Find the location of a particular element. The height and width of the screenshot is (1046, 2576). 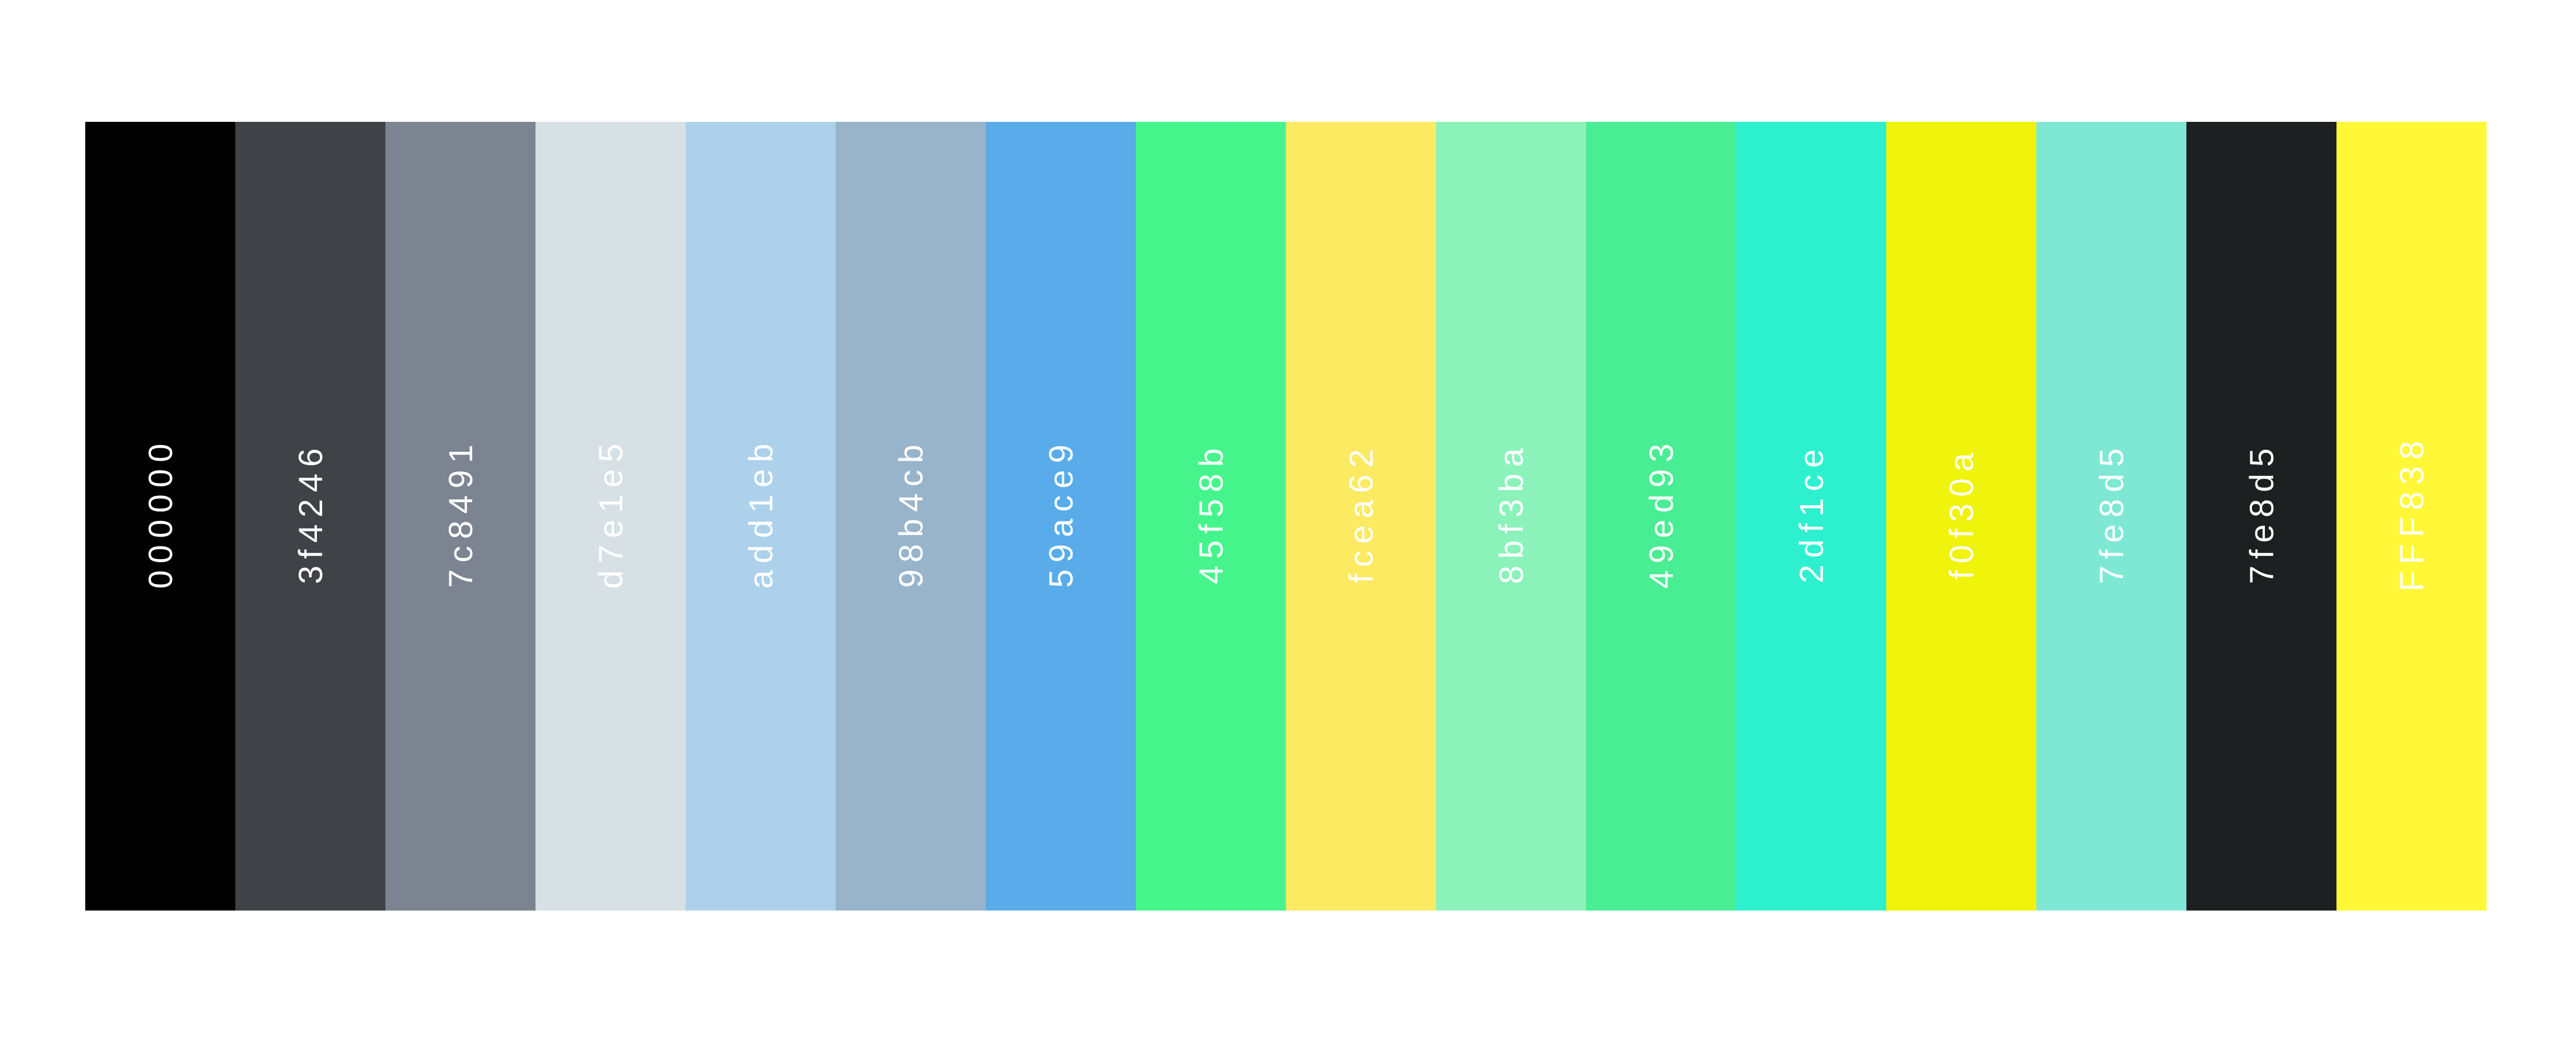

color-swatch: 45f58b is located at coordinates (1211, 516).